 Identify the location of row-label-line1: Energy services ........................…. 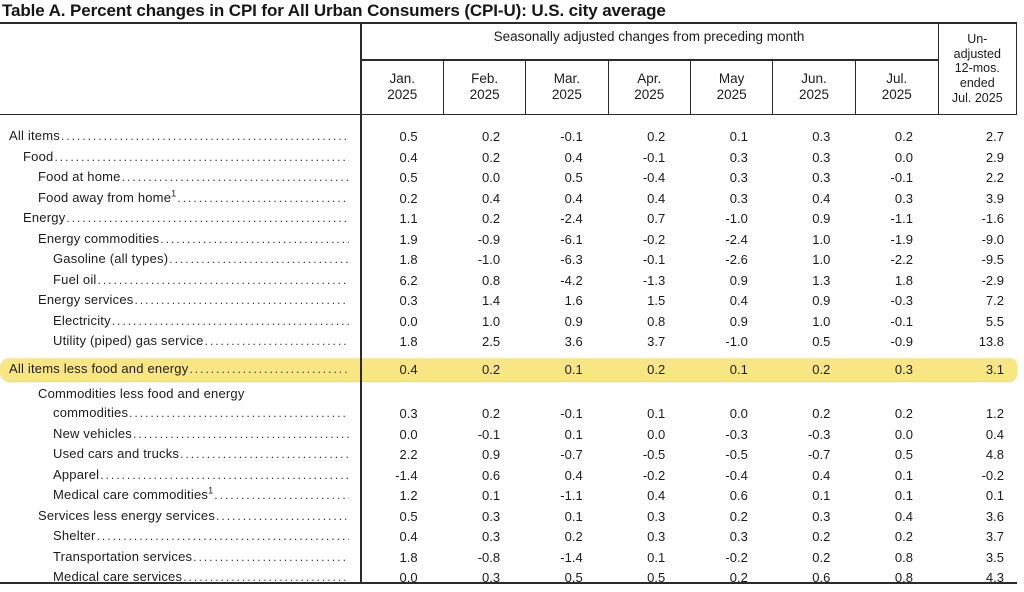
(194, 300).